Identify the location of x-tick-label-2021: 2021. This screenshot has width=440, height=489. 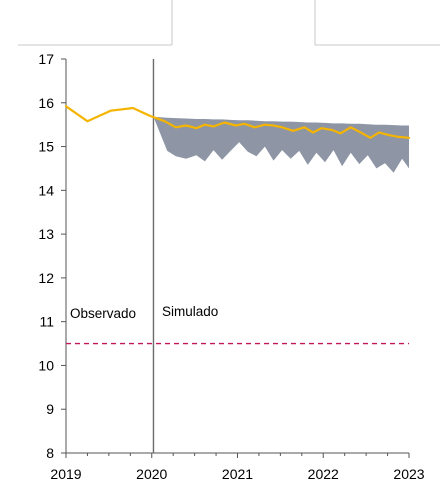
(237, 474).